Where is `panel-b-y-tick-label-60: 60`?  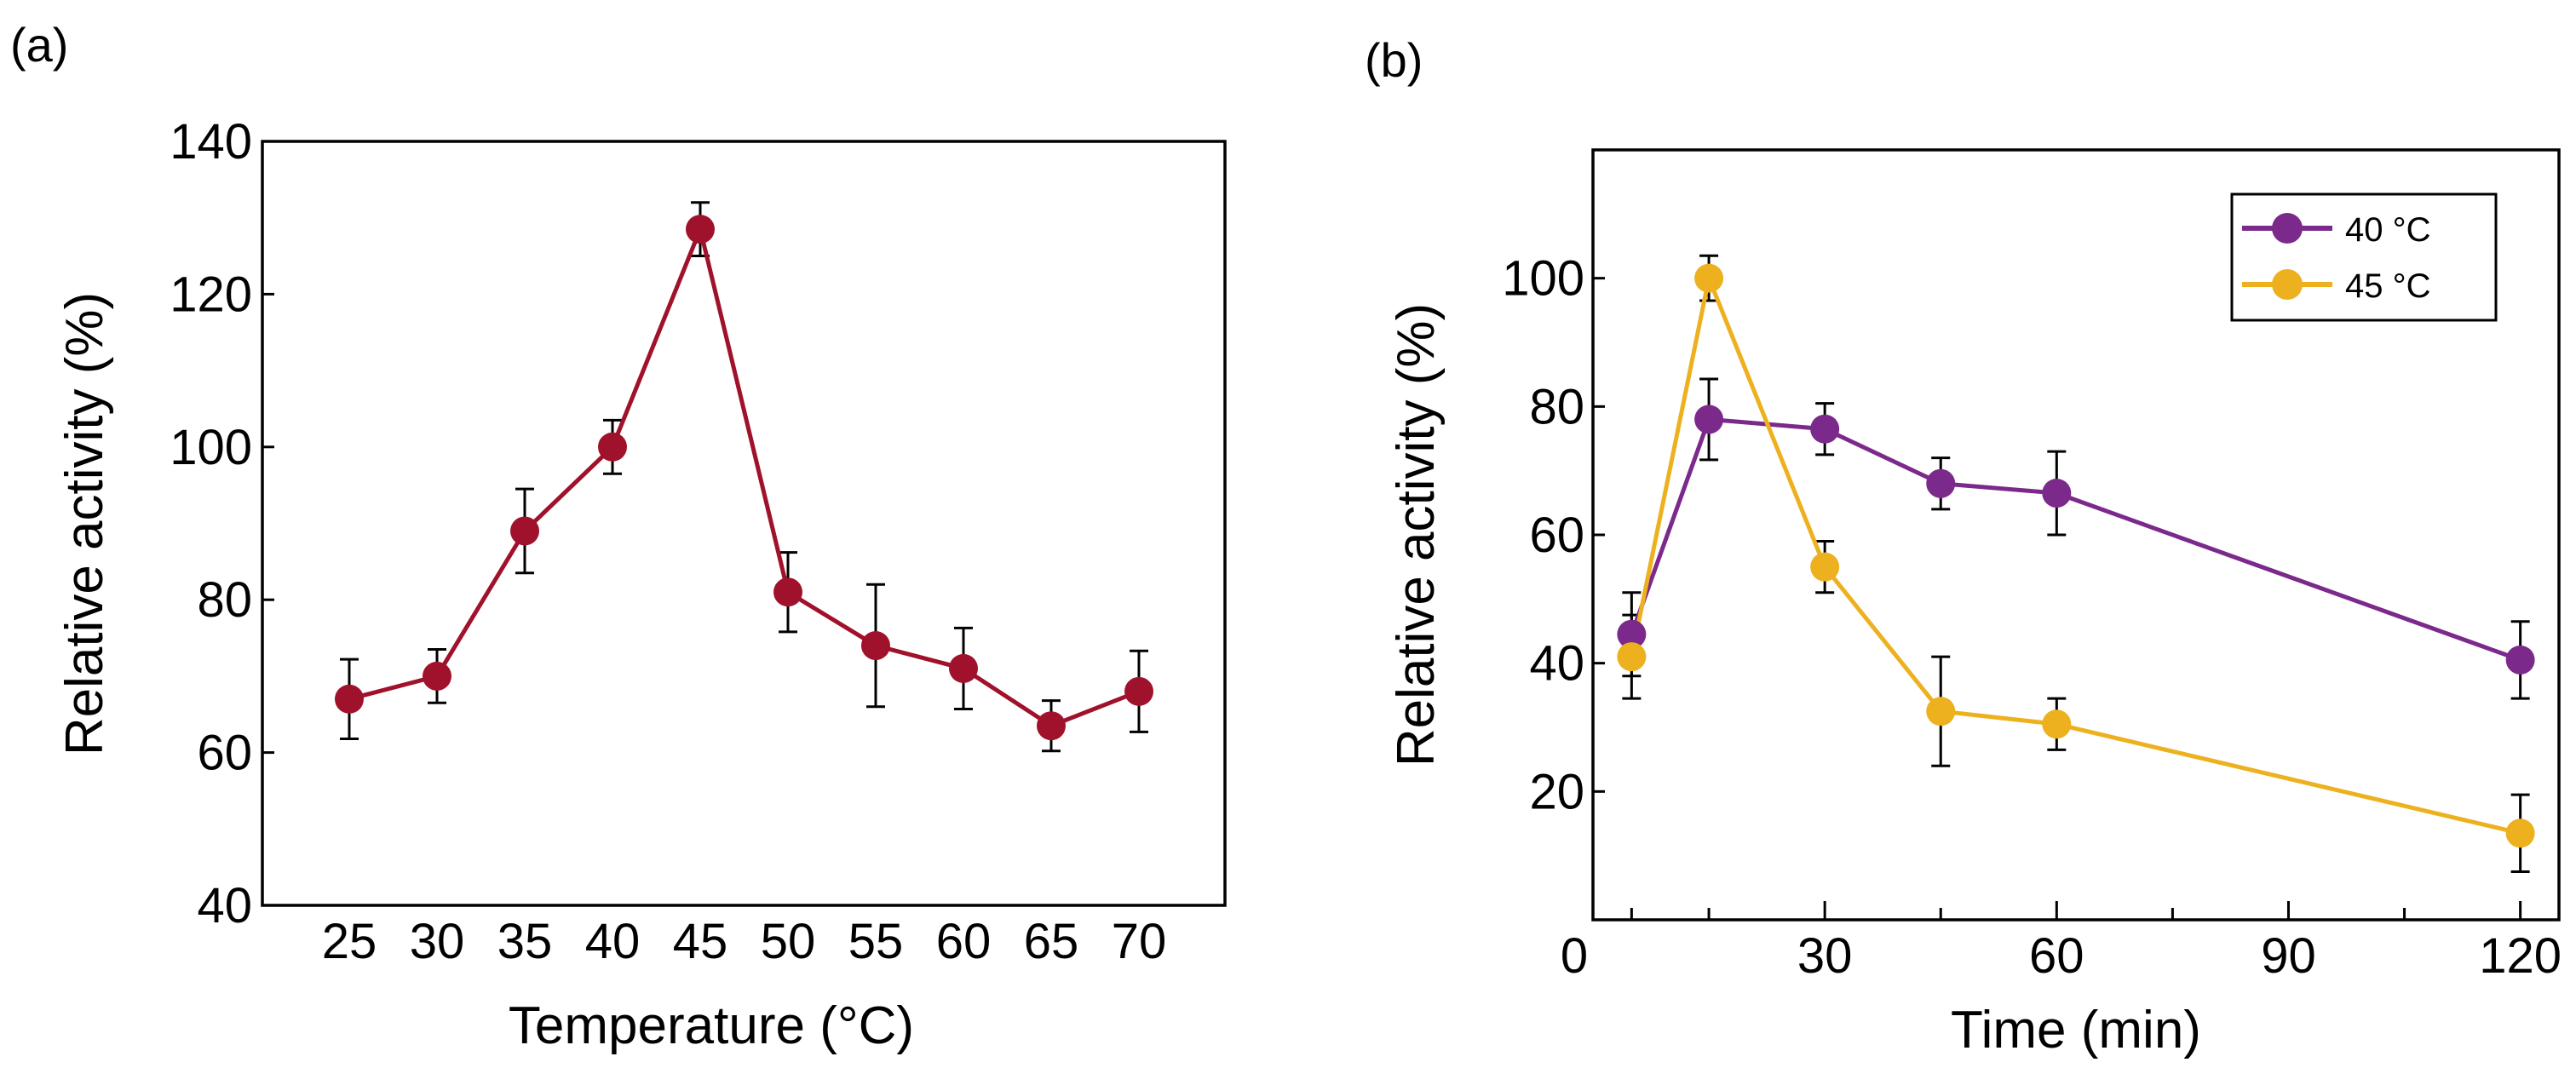 panel-b-y-tick-label-60: 60 is located at coordinates (1557, 535).